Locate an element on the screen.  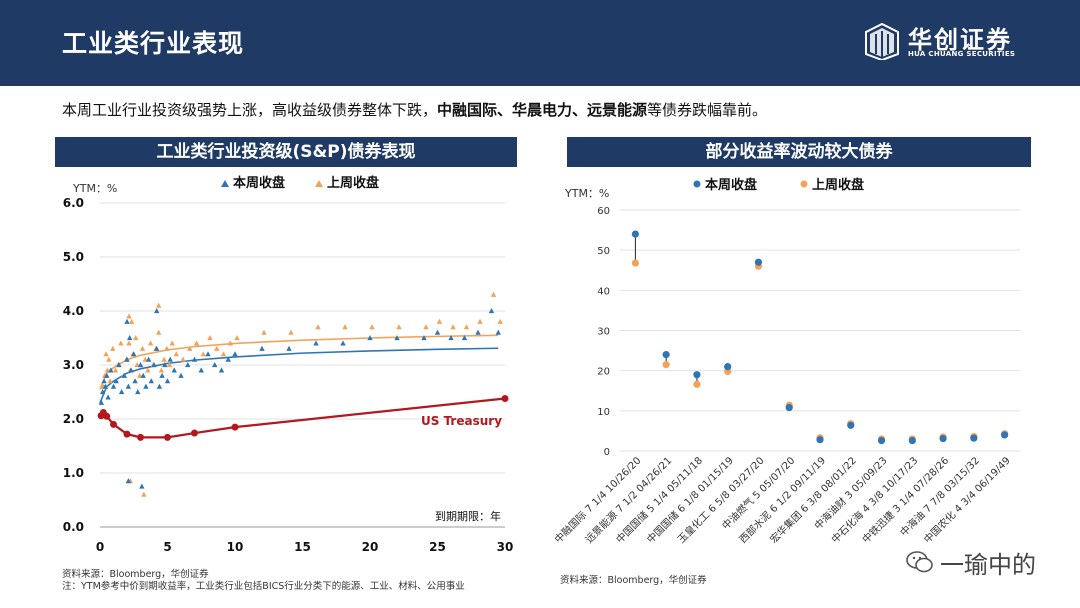
y-tick-label: 30 is located at coordinates (603, 332).